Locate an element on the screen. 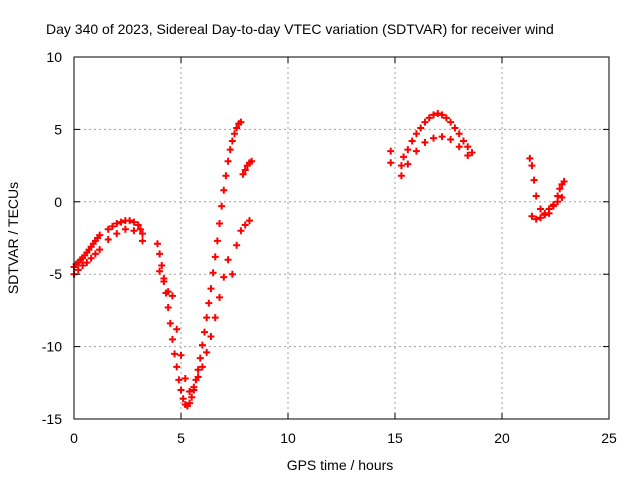 This screenshot has height=485, width=640. y-tick-label: -5 is located at coordinates (56, 274).